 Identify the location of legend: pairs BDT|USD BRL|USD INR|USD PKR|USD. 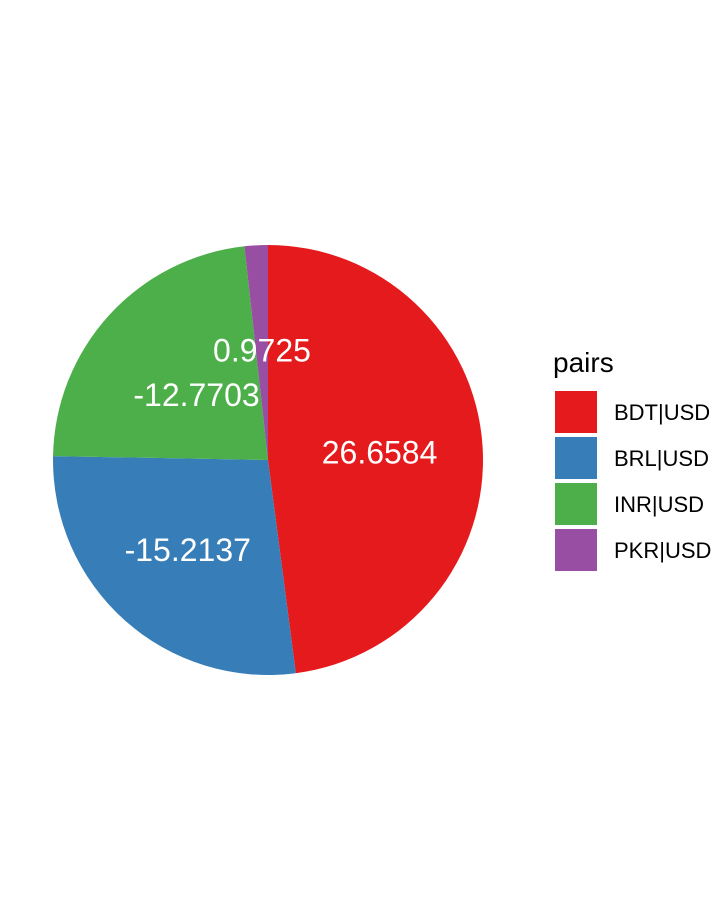
(632, 459).